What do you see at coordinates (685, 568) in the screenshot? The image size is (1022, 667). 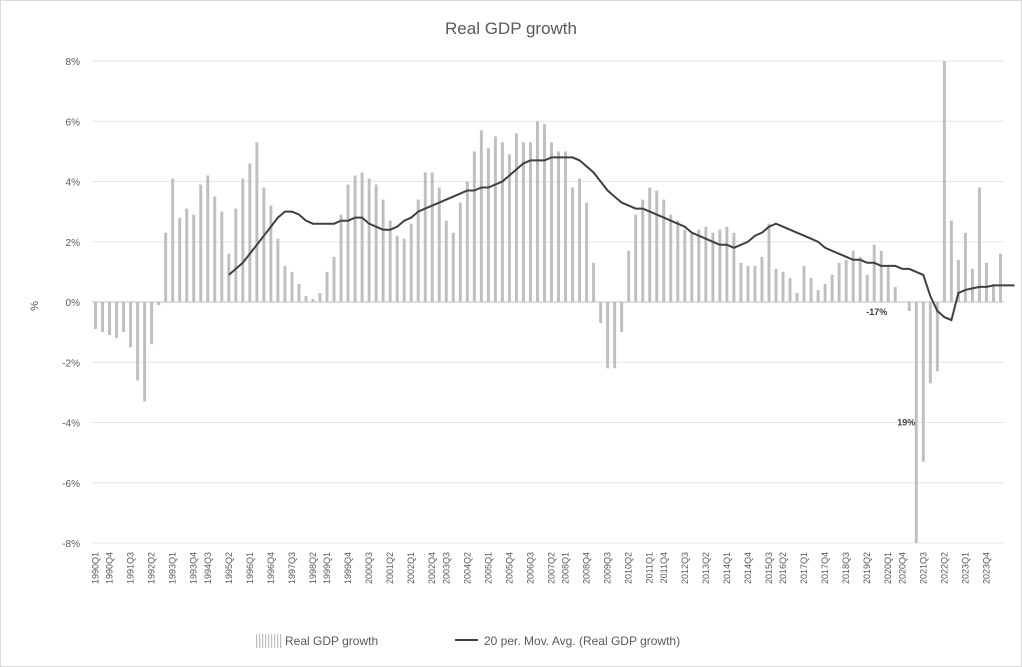 I see `x-tick-label: 2012Q3` at bounding box center [685, 568].